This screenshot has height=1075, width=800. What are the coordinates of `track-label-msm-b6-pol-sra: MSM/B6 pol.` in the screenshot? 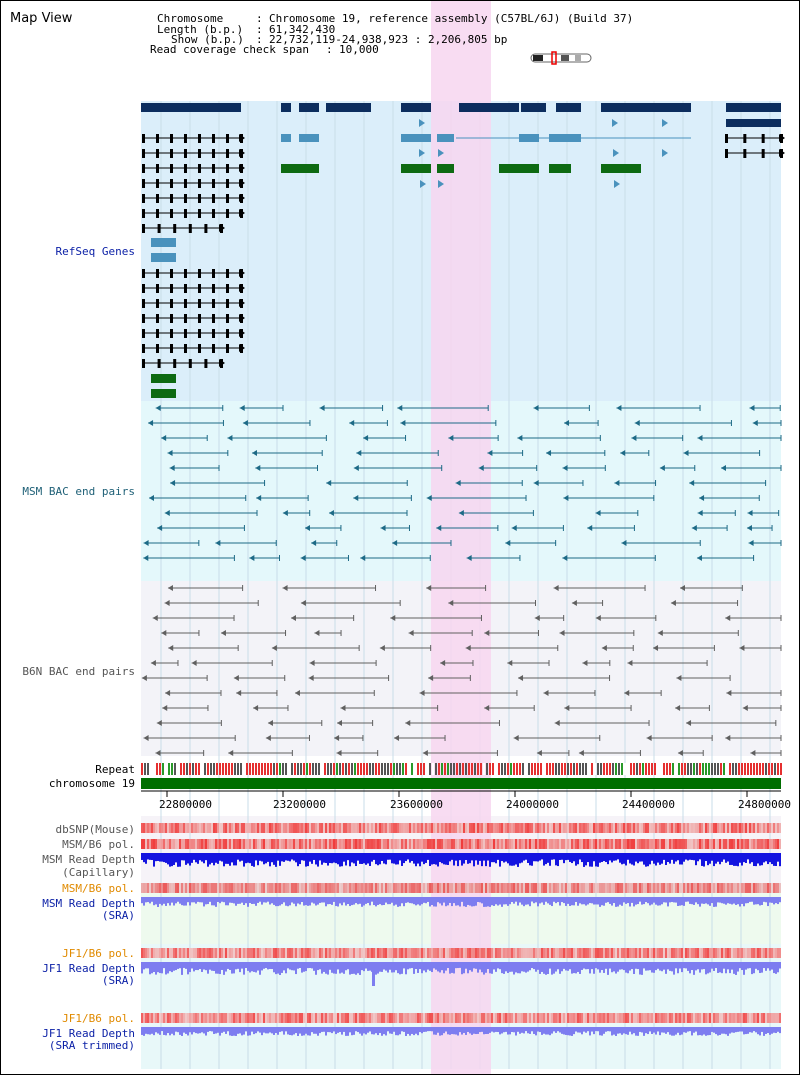 It's located at (98, 888).